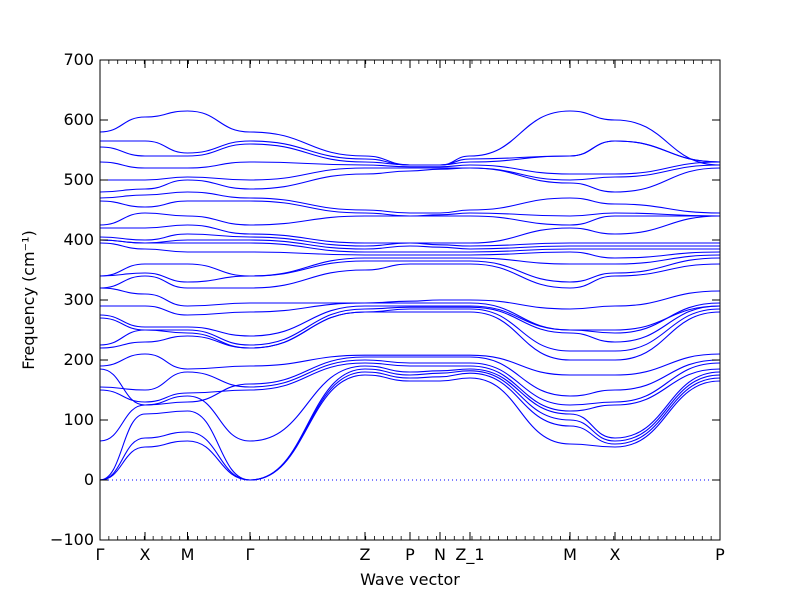 This screenshot has height=600, width=800. What do you see at coordinates (89, 479) in the screenshot?
I see `y-tick-label: 0` at bounding box center [89, 479].